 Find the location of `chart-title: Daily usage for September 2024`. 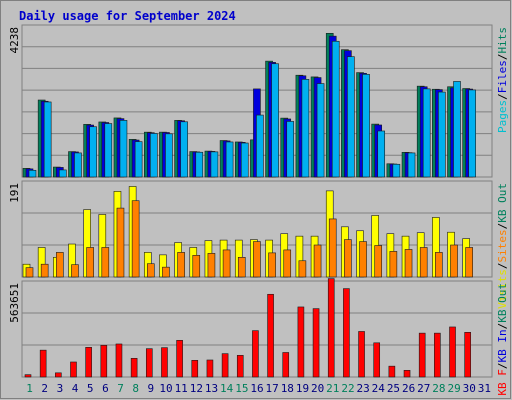

chart-title: Daily usage for September 2024 is located at coordinates (127, 16).